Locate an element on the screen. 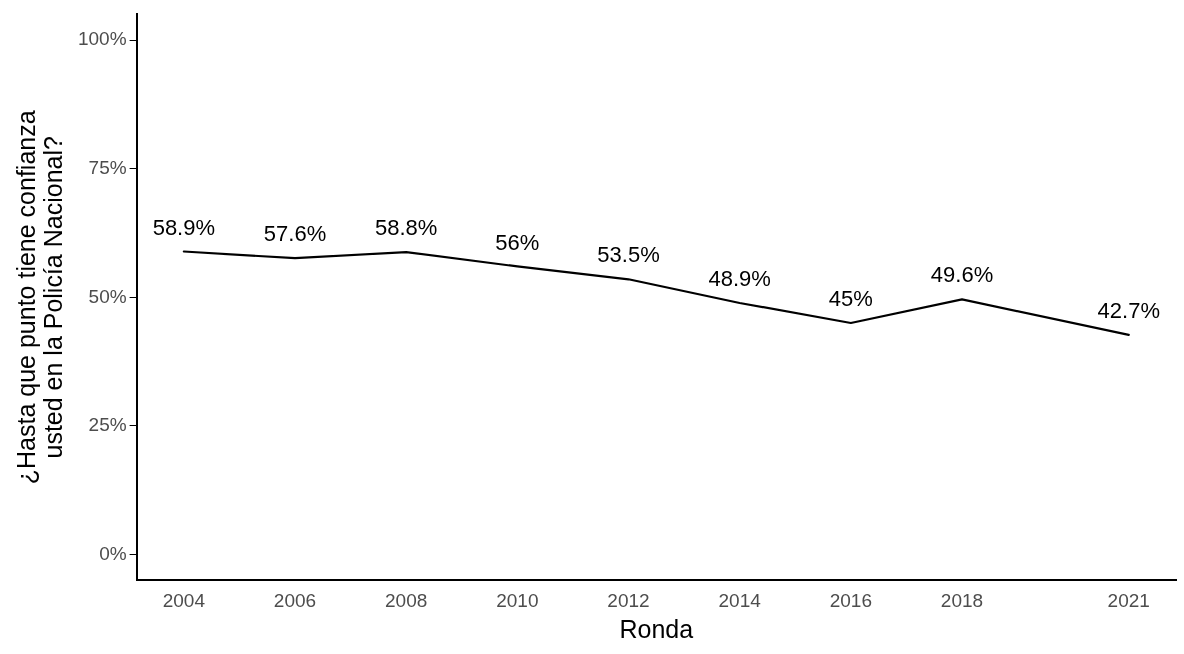 This screenshot has width=1184, height=654. x-tick-label: 2016 is located at coordinates (850, 600).